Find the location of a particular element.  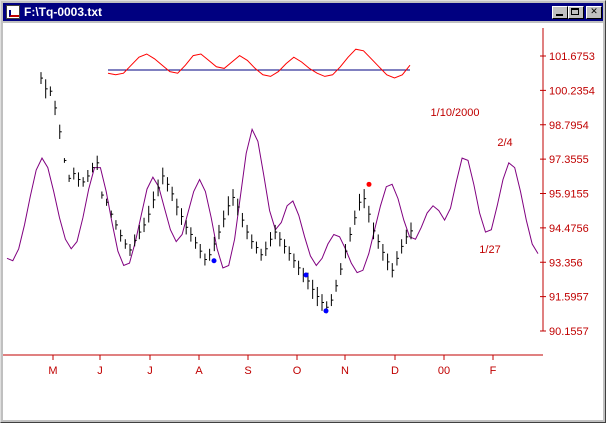

close-button is located at coordinates (594, 12).